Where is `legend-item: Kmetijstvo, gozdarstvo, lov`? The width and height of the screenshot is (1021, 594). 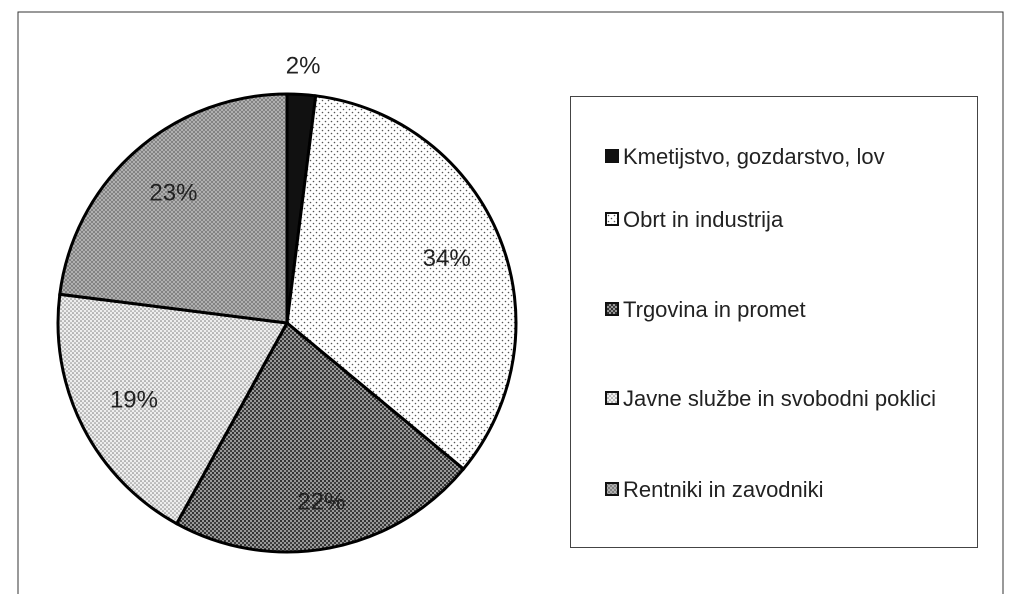 legend-item: Kmetijstvo, gozdarstvo, lov is located at coordinates (775, 157).